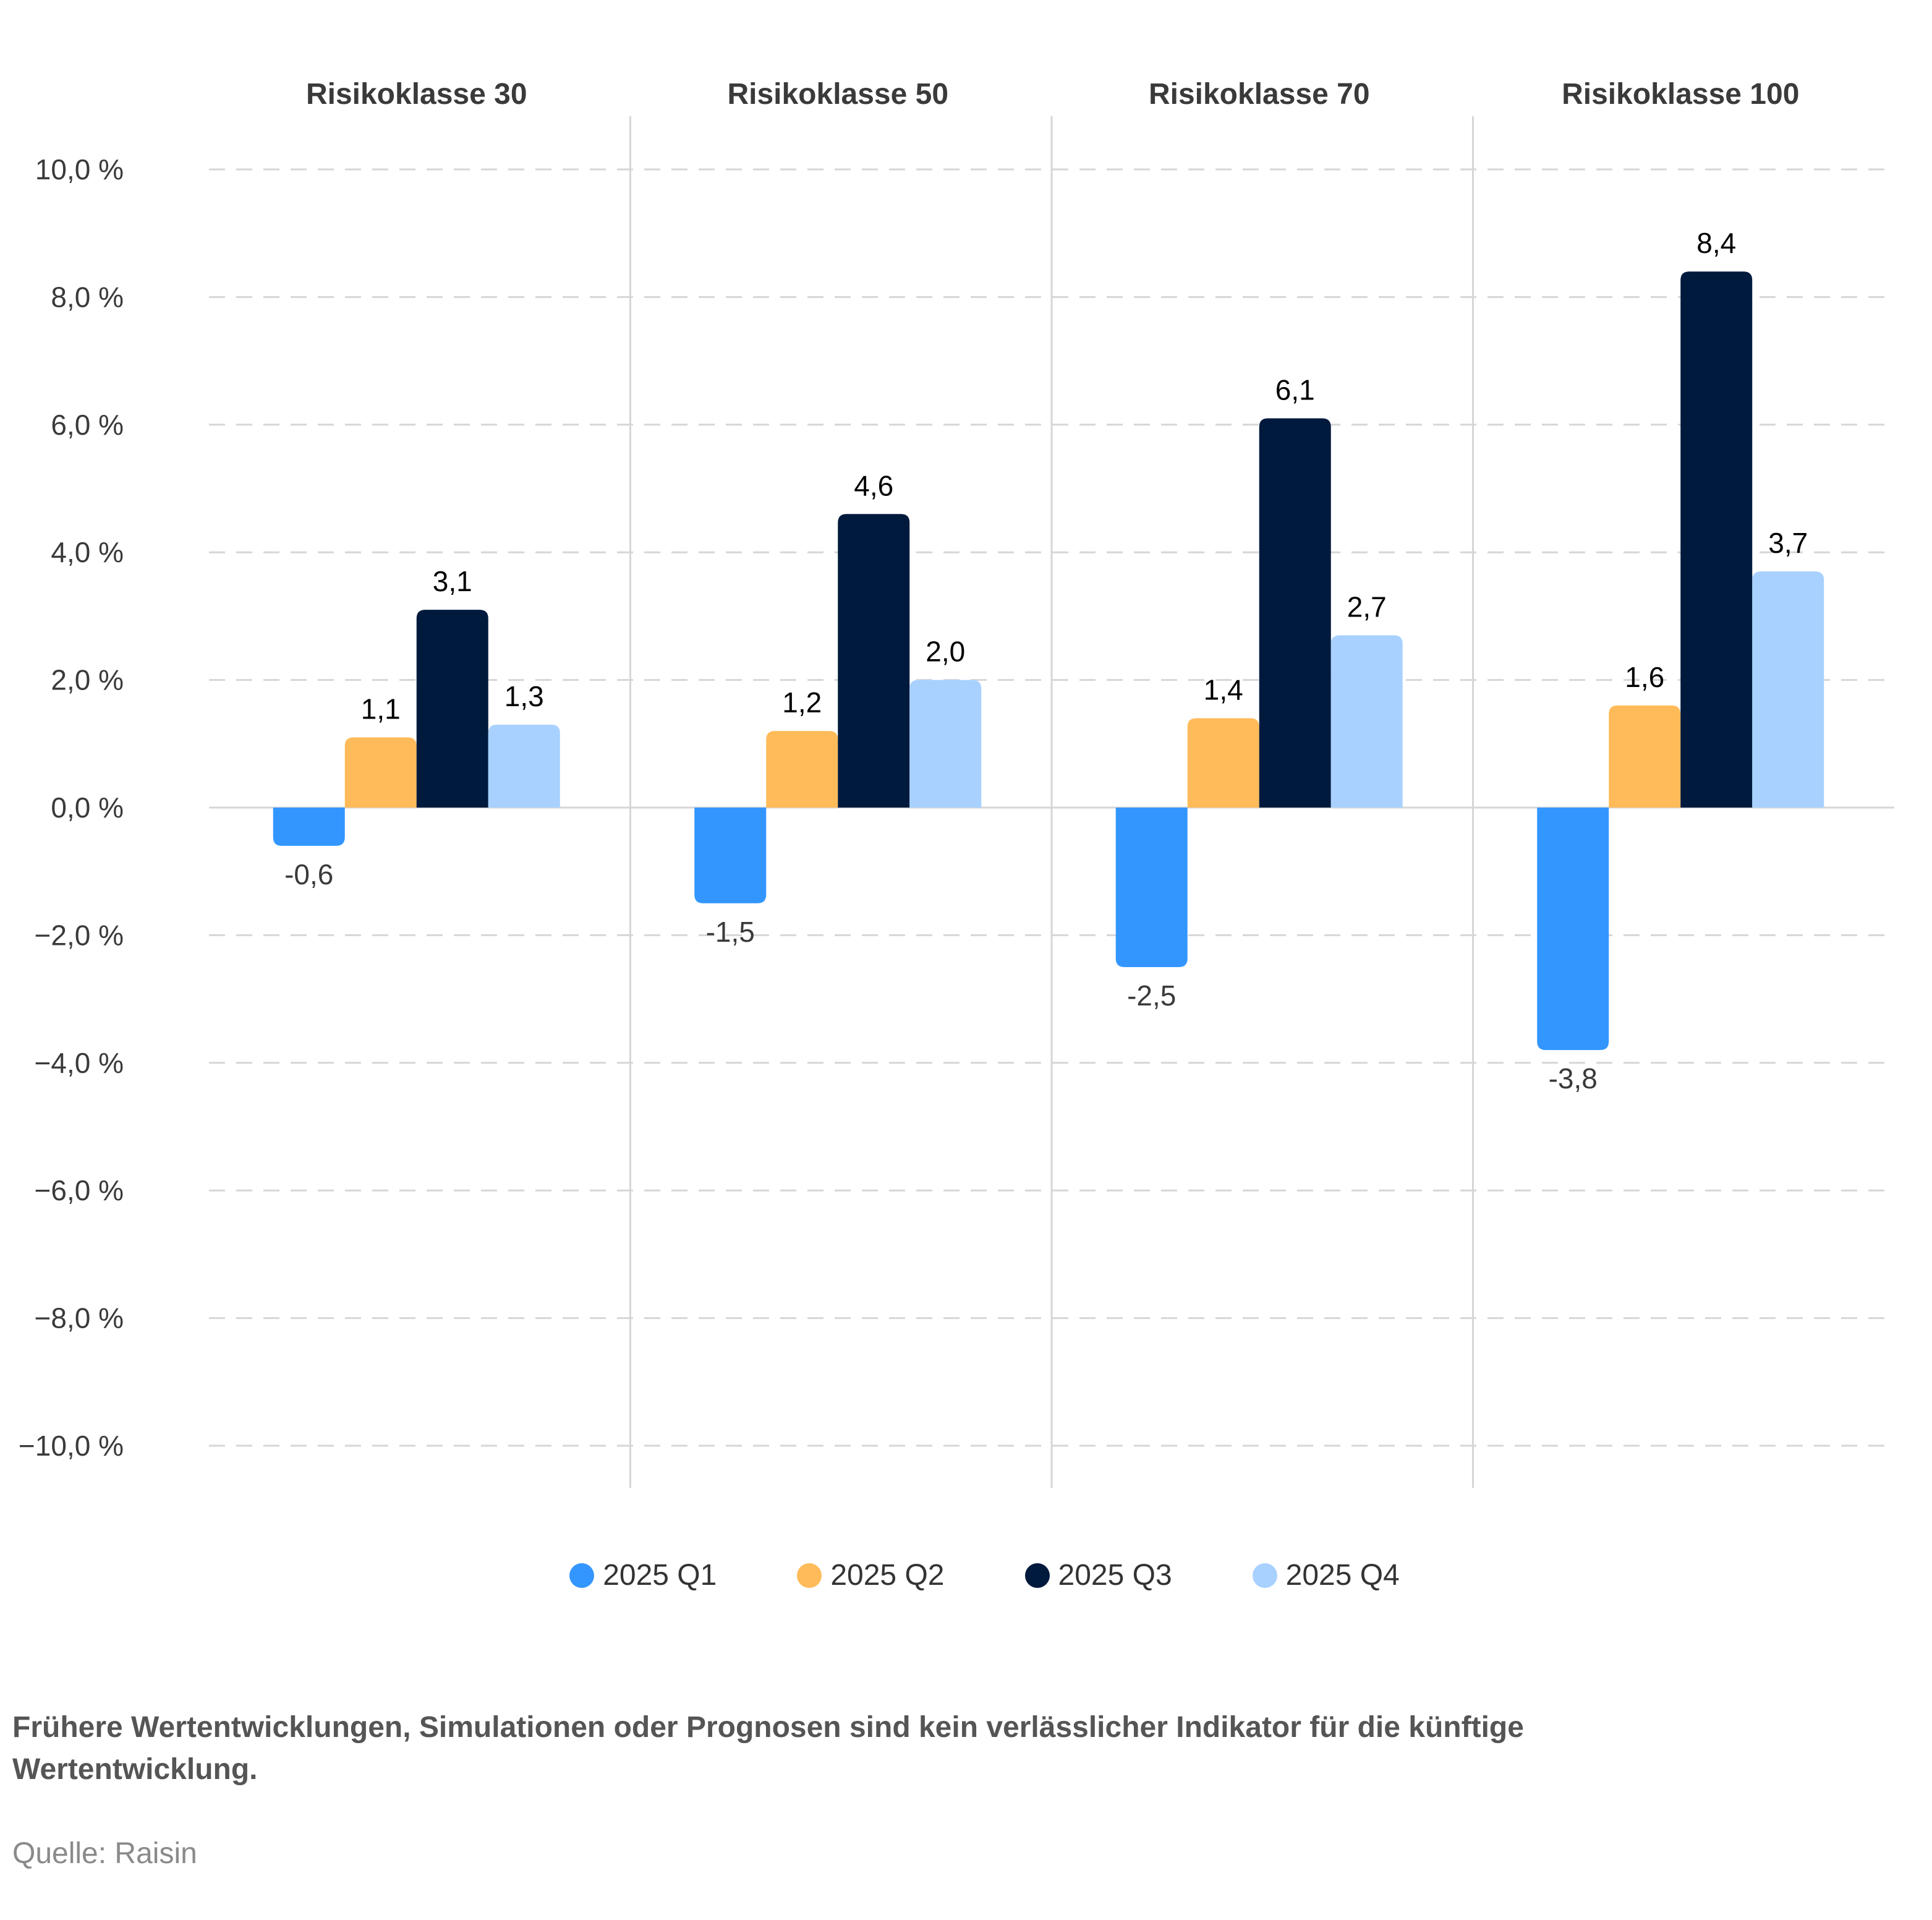 The image size is (1932, 1920). What do you see at coordinates (452, 581) in the screenshot?
I see `data-label: 3,1` at bounding box center [452, 581].